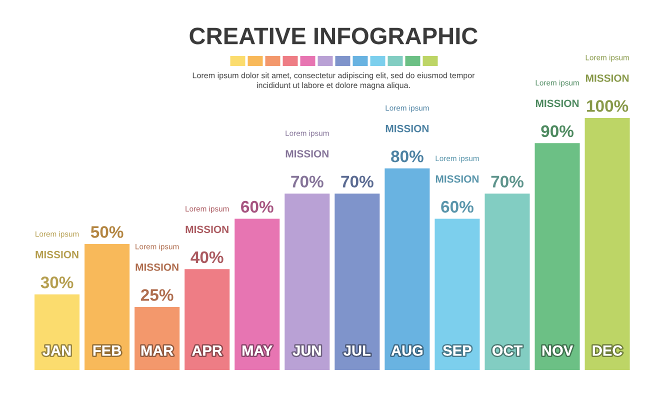  Describe the element at coordinates (557, 350) in the screenshot. I see `x-tick-label: NOV` at that location.